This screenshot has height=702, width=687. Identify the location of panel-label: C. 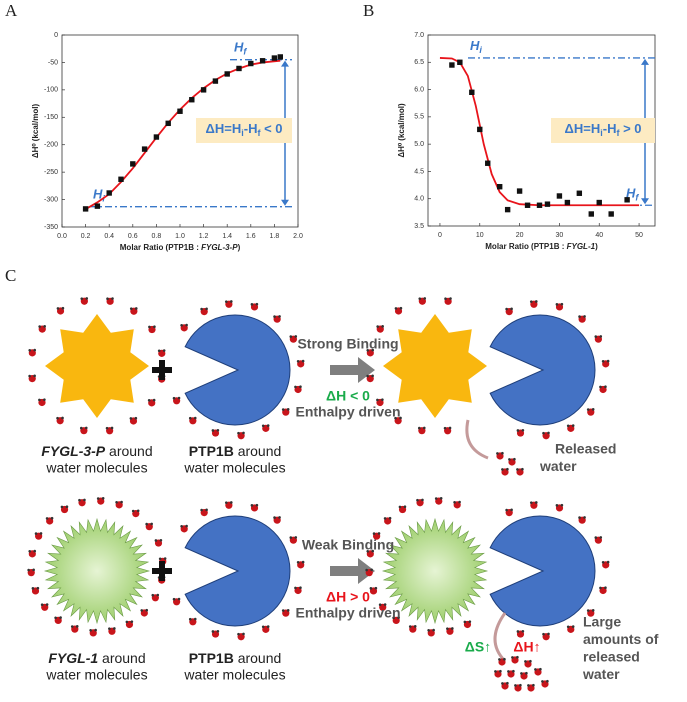
(10, 275).